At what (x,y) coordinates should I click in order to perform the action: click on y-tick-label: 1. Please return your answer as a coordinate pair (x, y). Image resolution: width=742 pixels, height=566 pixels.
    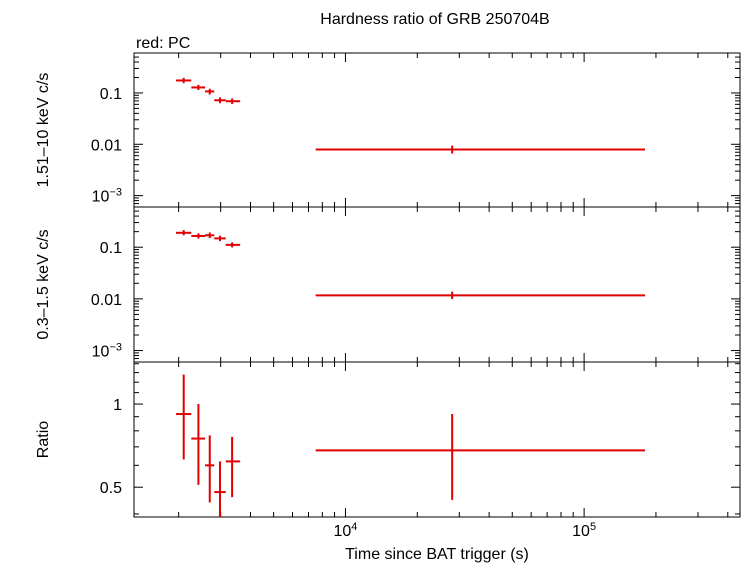
    Looking at the image, I should click on (117, 405).